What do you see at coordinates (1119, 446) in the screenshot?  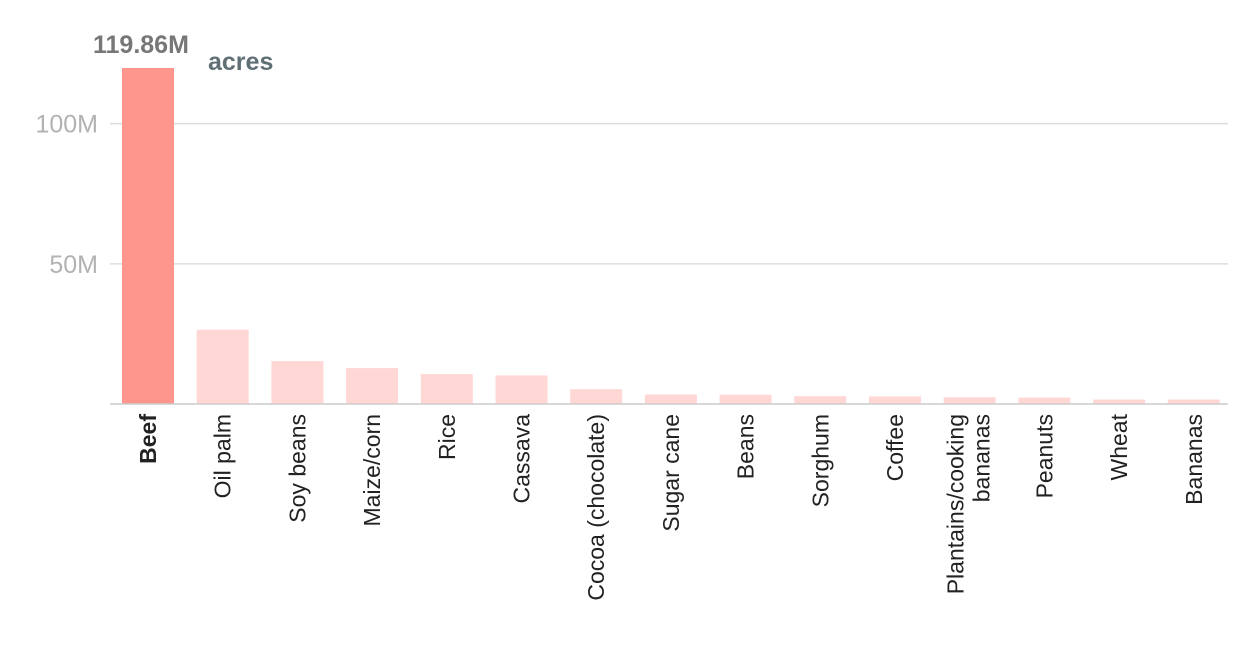 I see `x-tick-label: Wheat` at bounding box center [1119, 446].